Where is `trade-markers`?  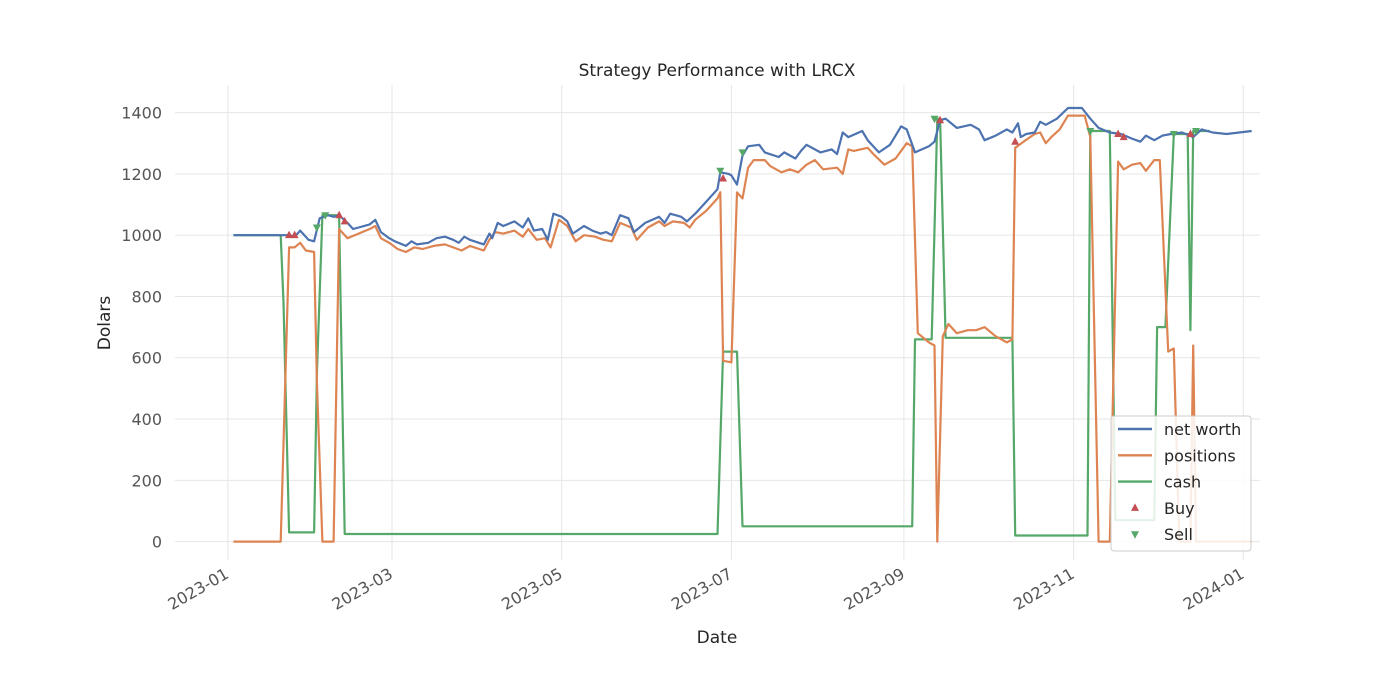 trade-markers is located at coordinates (743, 177).